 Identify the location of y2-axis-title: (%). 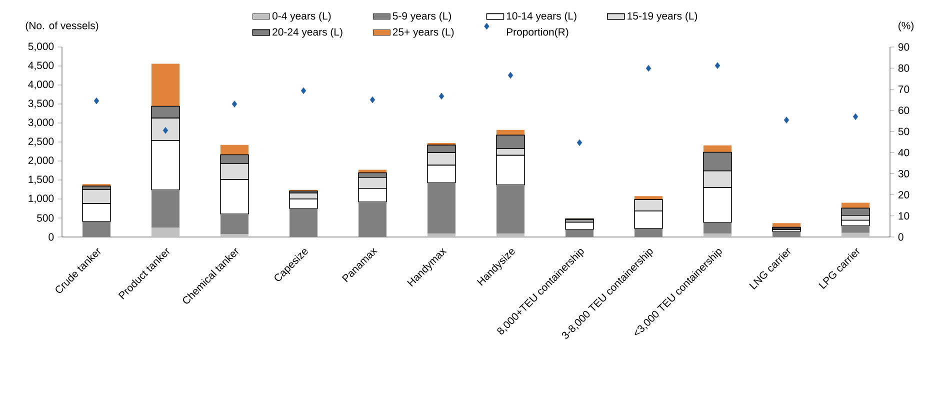
(906, 27).